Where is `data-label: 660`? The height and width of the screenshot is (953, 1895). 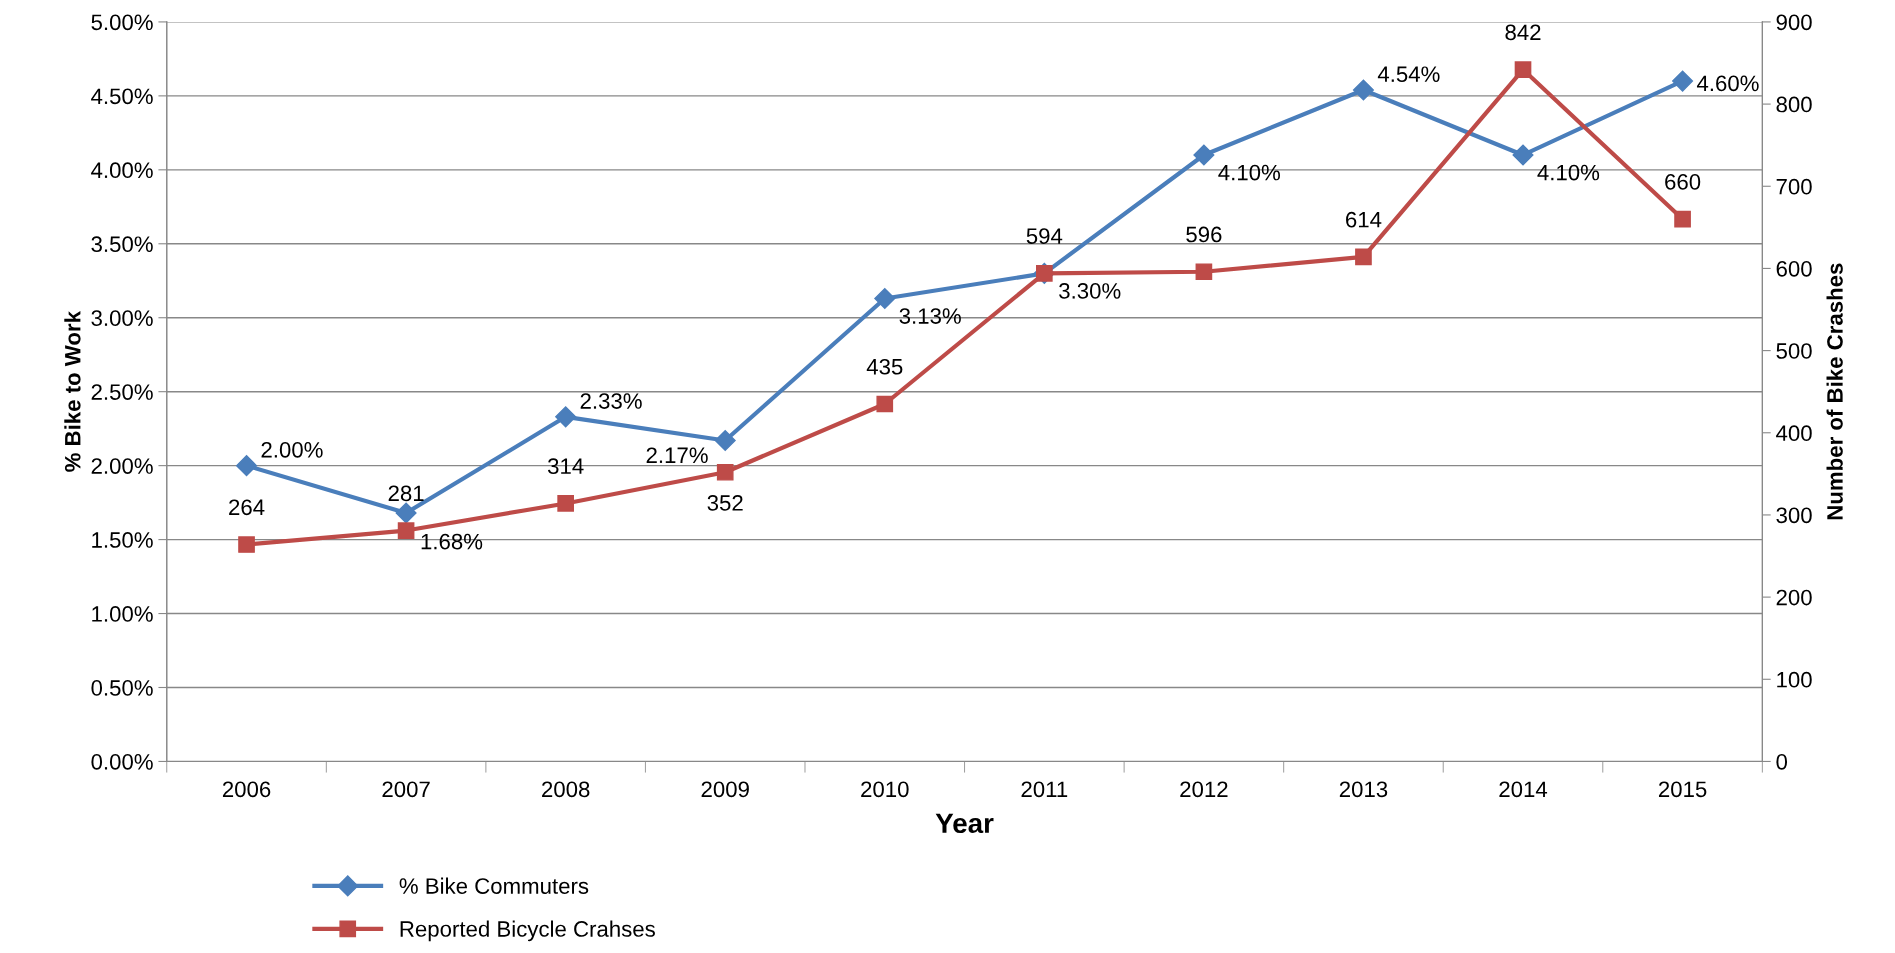 data-label: 660 is located at coordinates (1683, 182).